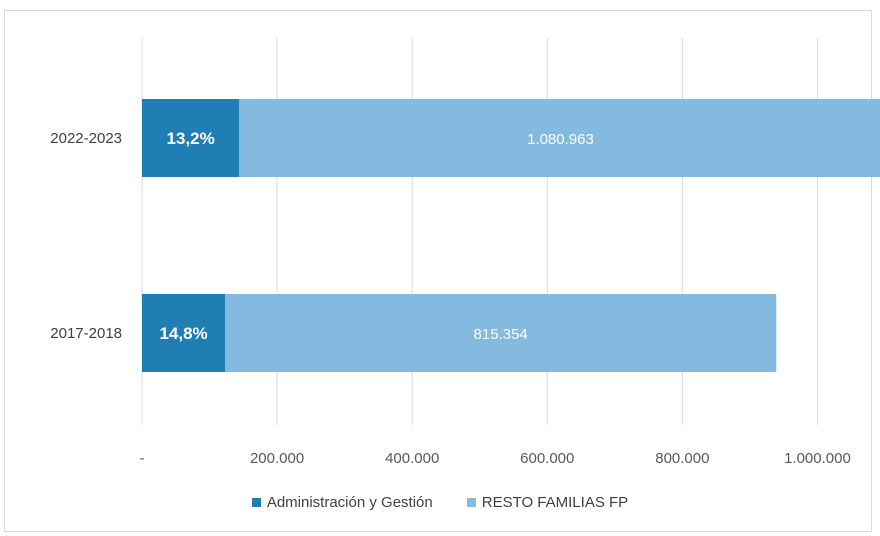  Describe the element at coordinates (412, 458) in the screenshot. I see `x-tick-label-2: 400.000` at that location.